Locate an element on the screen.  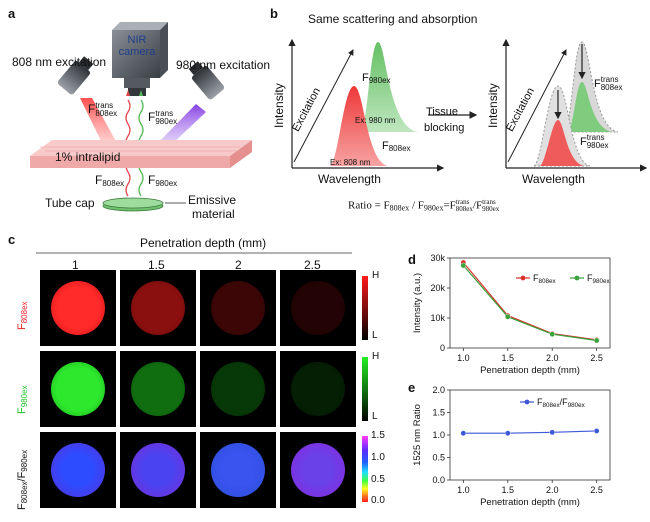
colorbar-ratio-tick-2: 1.0 is located at coordinates (378, 457).